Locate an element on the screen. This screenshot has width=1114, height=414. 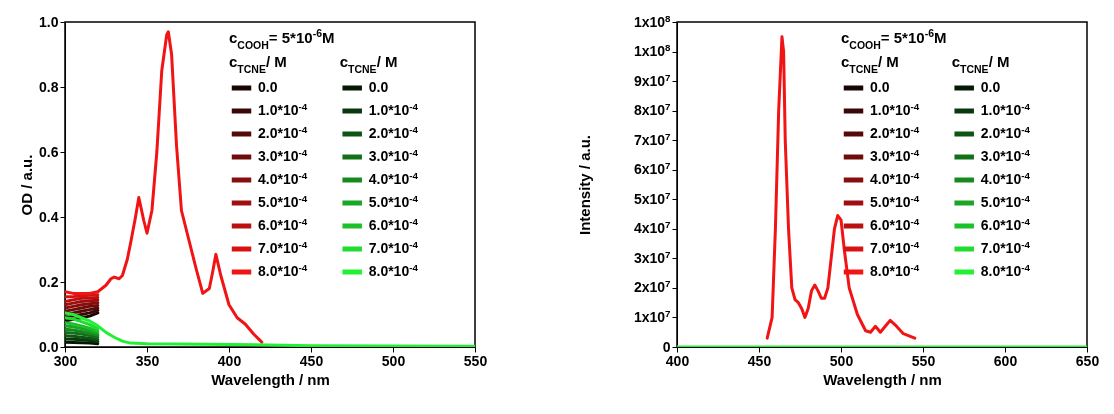
y-tick-label: 8x10$^{7}$ is located at coordinates (652, 109).